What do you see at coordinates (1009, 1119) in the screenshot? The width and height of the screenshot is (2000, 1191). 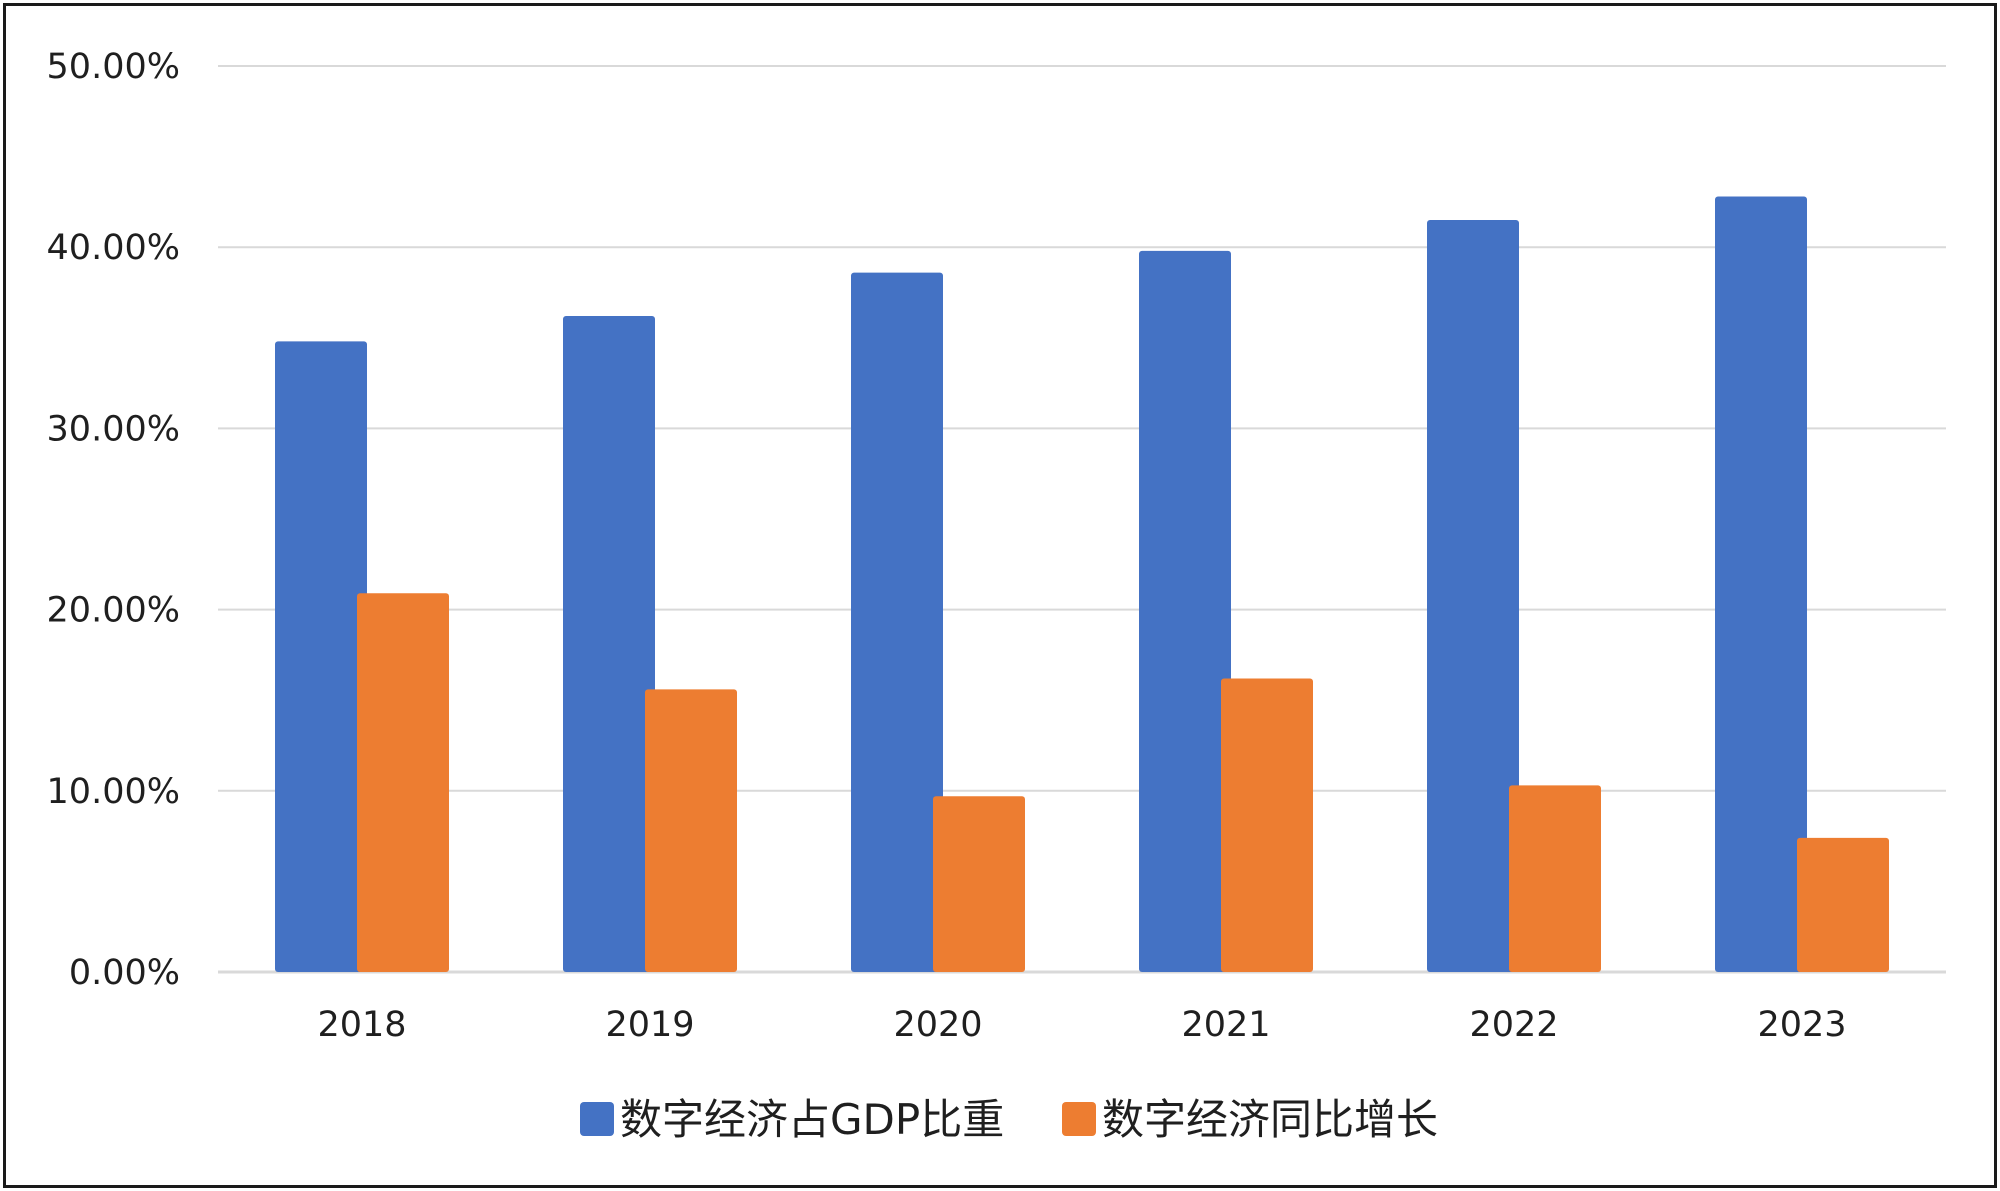 I see `legend: 数字经济占GDP比重 数字经济同比增长` at bounding box center [1009, 1119].